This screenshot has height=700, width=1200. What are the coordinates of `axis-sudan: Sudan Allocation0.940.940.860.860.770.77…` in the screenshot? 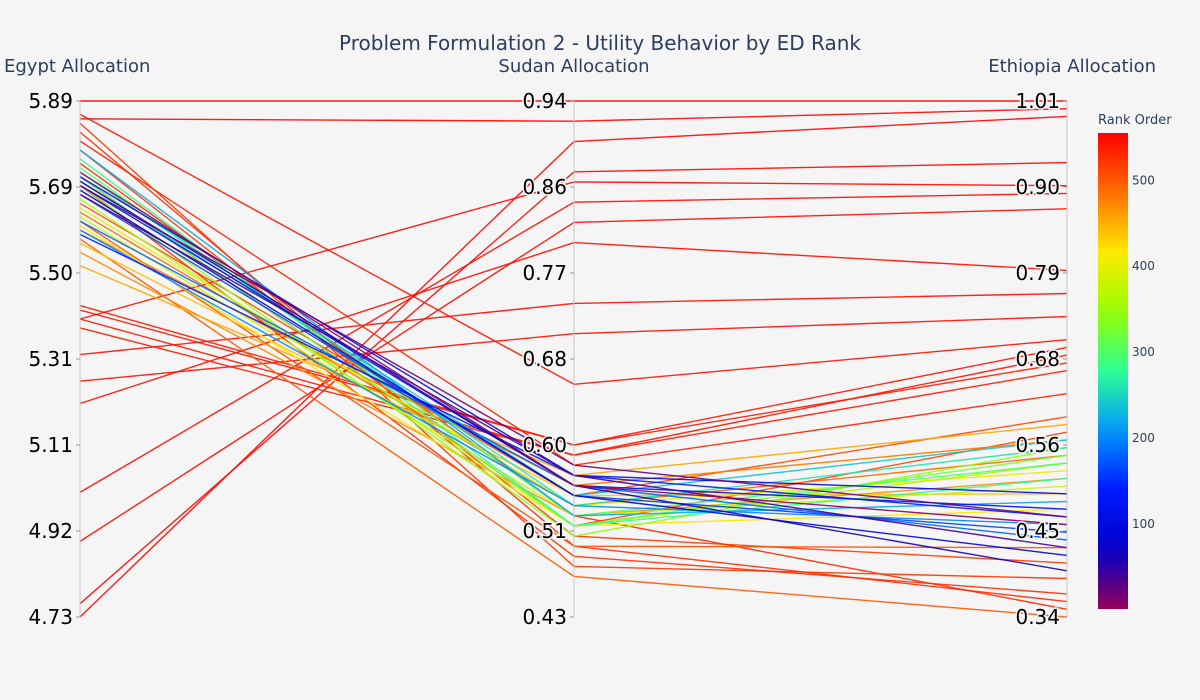 It's located at (573, 343).